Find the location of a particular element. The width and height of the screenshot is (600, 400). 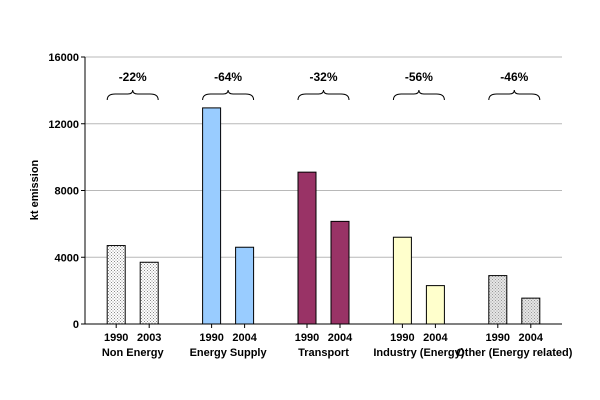

category-label: Industry (Energy) is located at coordinates (418, 353).